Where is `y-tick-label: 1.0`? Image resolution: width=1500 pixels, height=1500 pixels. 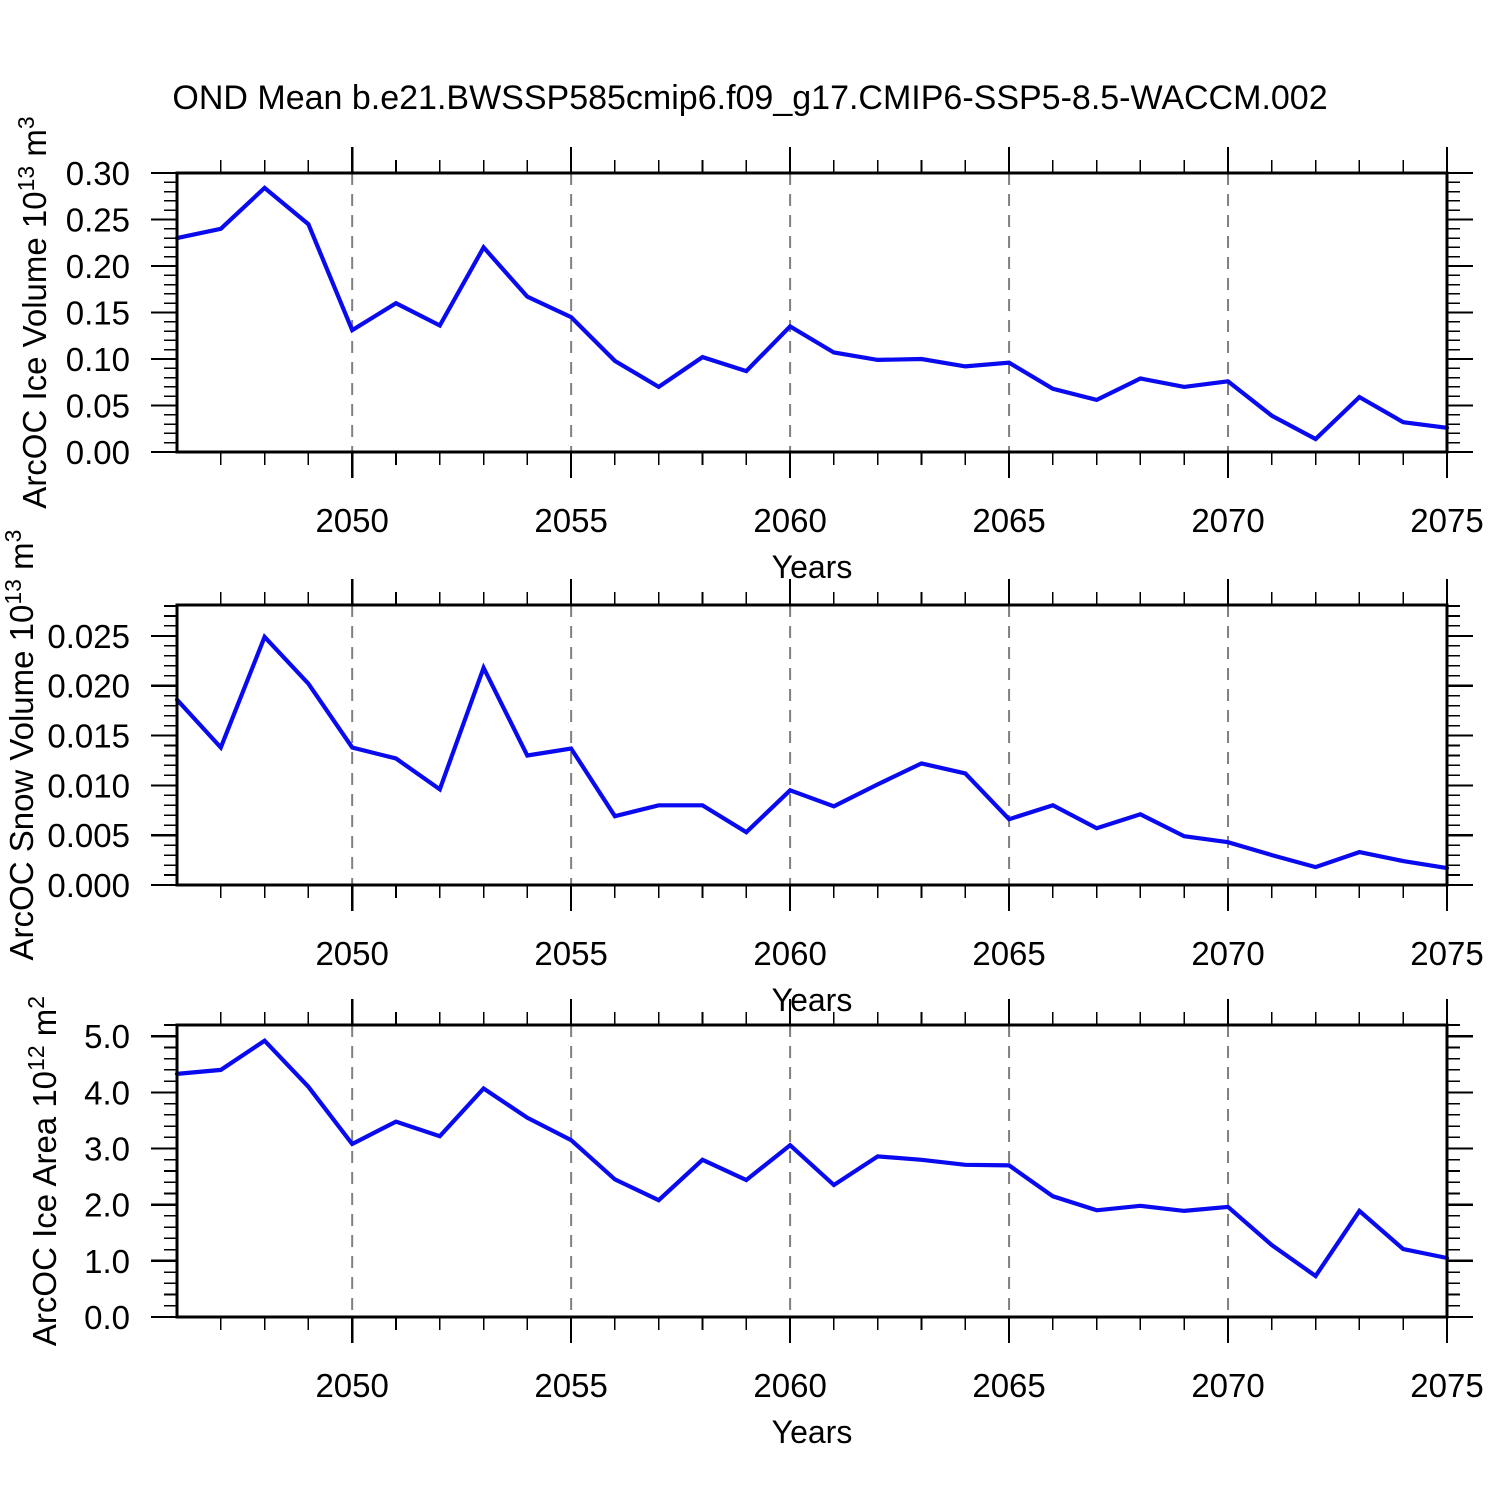
y-tick-label: 1.0 is located at coordinates (107, 1261).